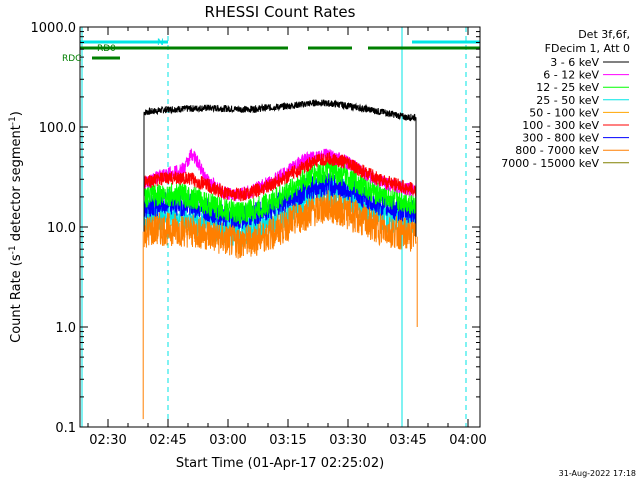 The height and width of the screenshot is (480, 640). What do you see at coordinates (107, 440) in the screenshot?
I see `x-tick-label-0: 02:30` at bounding box center [107, 440].